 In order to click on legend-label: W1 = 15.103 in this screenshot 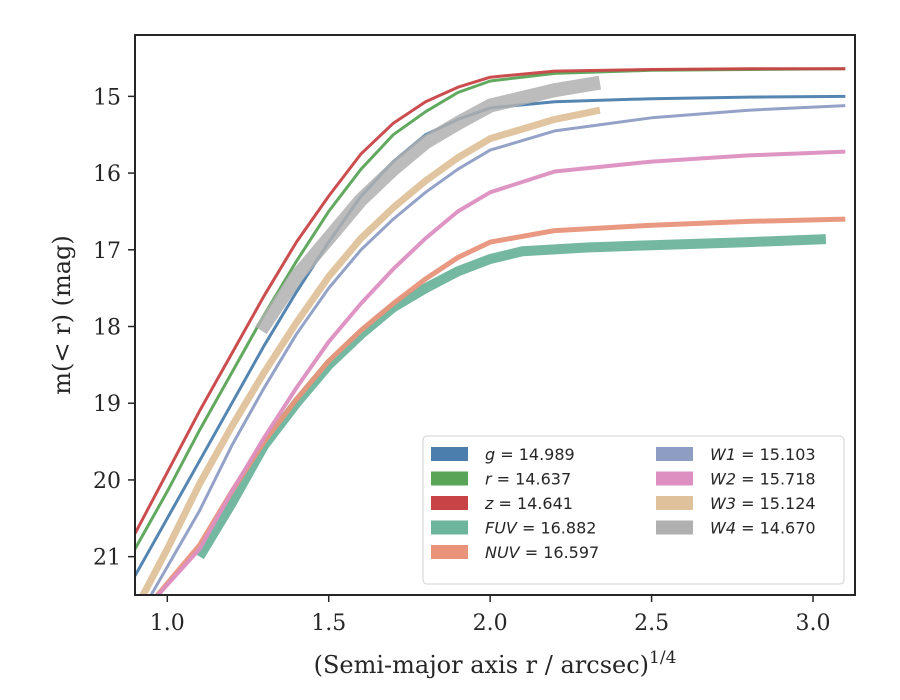, I will do `click(763, 454)`.